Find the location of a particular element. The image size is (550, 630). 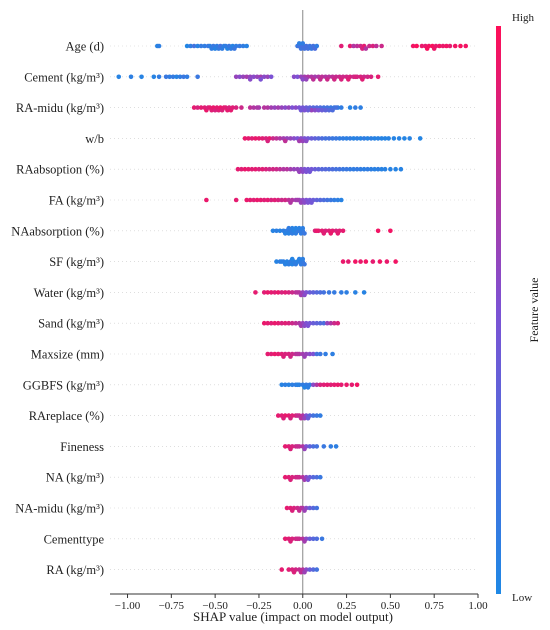

feature-label: SF (kg/m³) is located at coordinates (76, 262).